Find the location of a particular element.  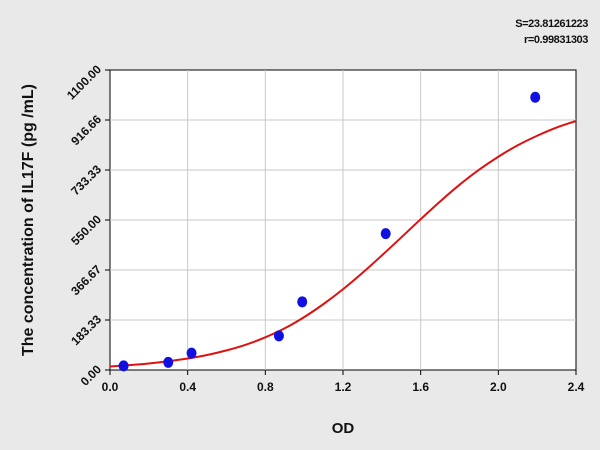

y-tick-label: 366.67 is located at coordinates (86, 280).